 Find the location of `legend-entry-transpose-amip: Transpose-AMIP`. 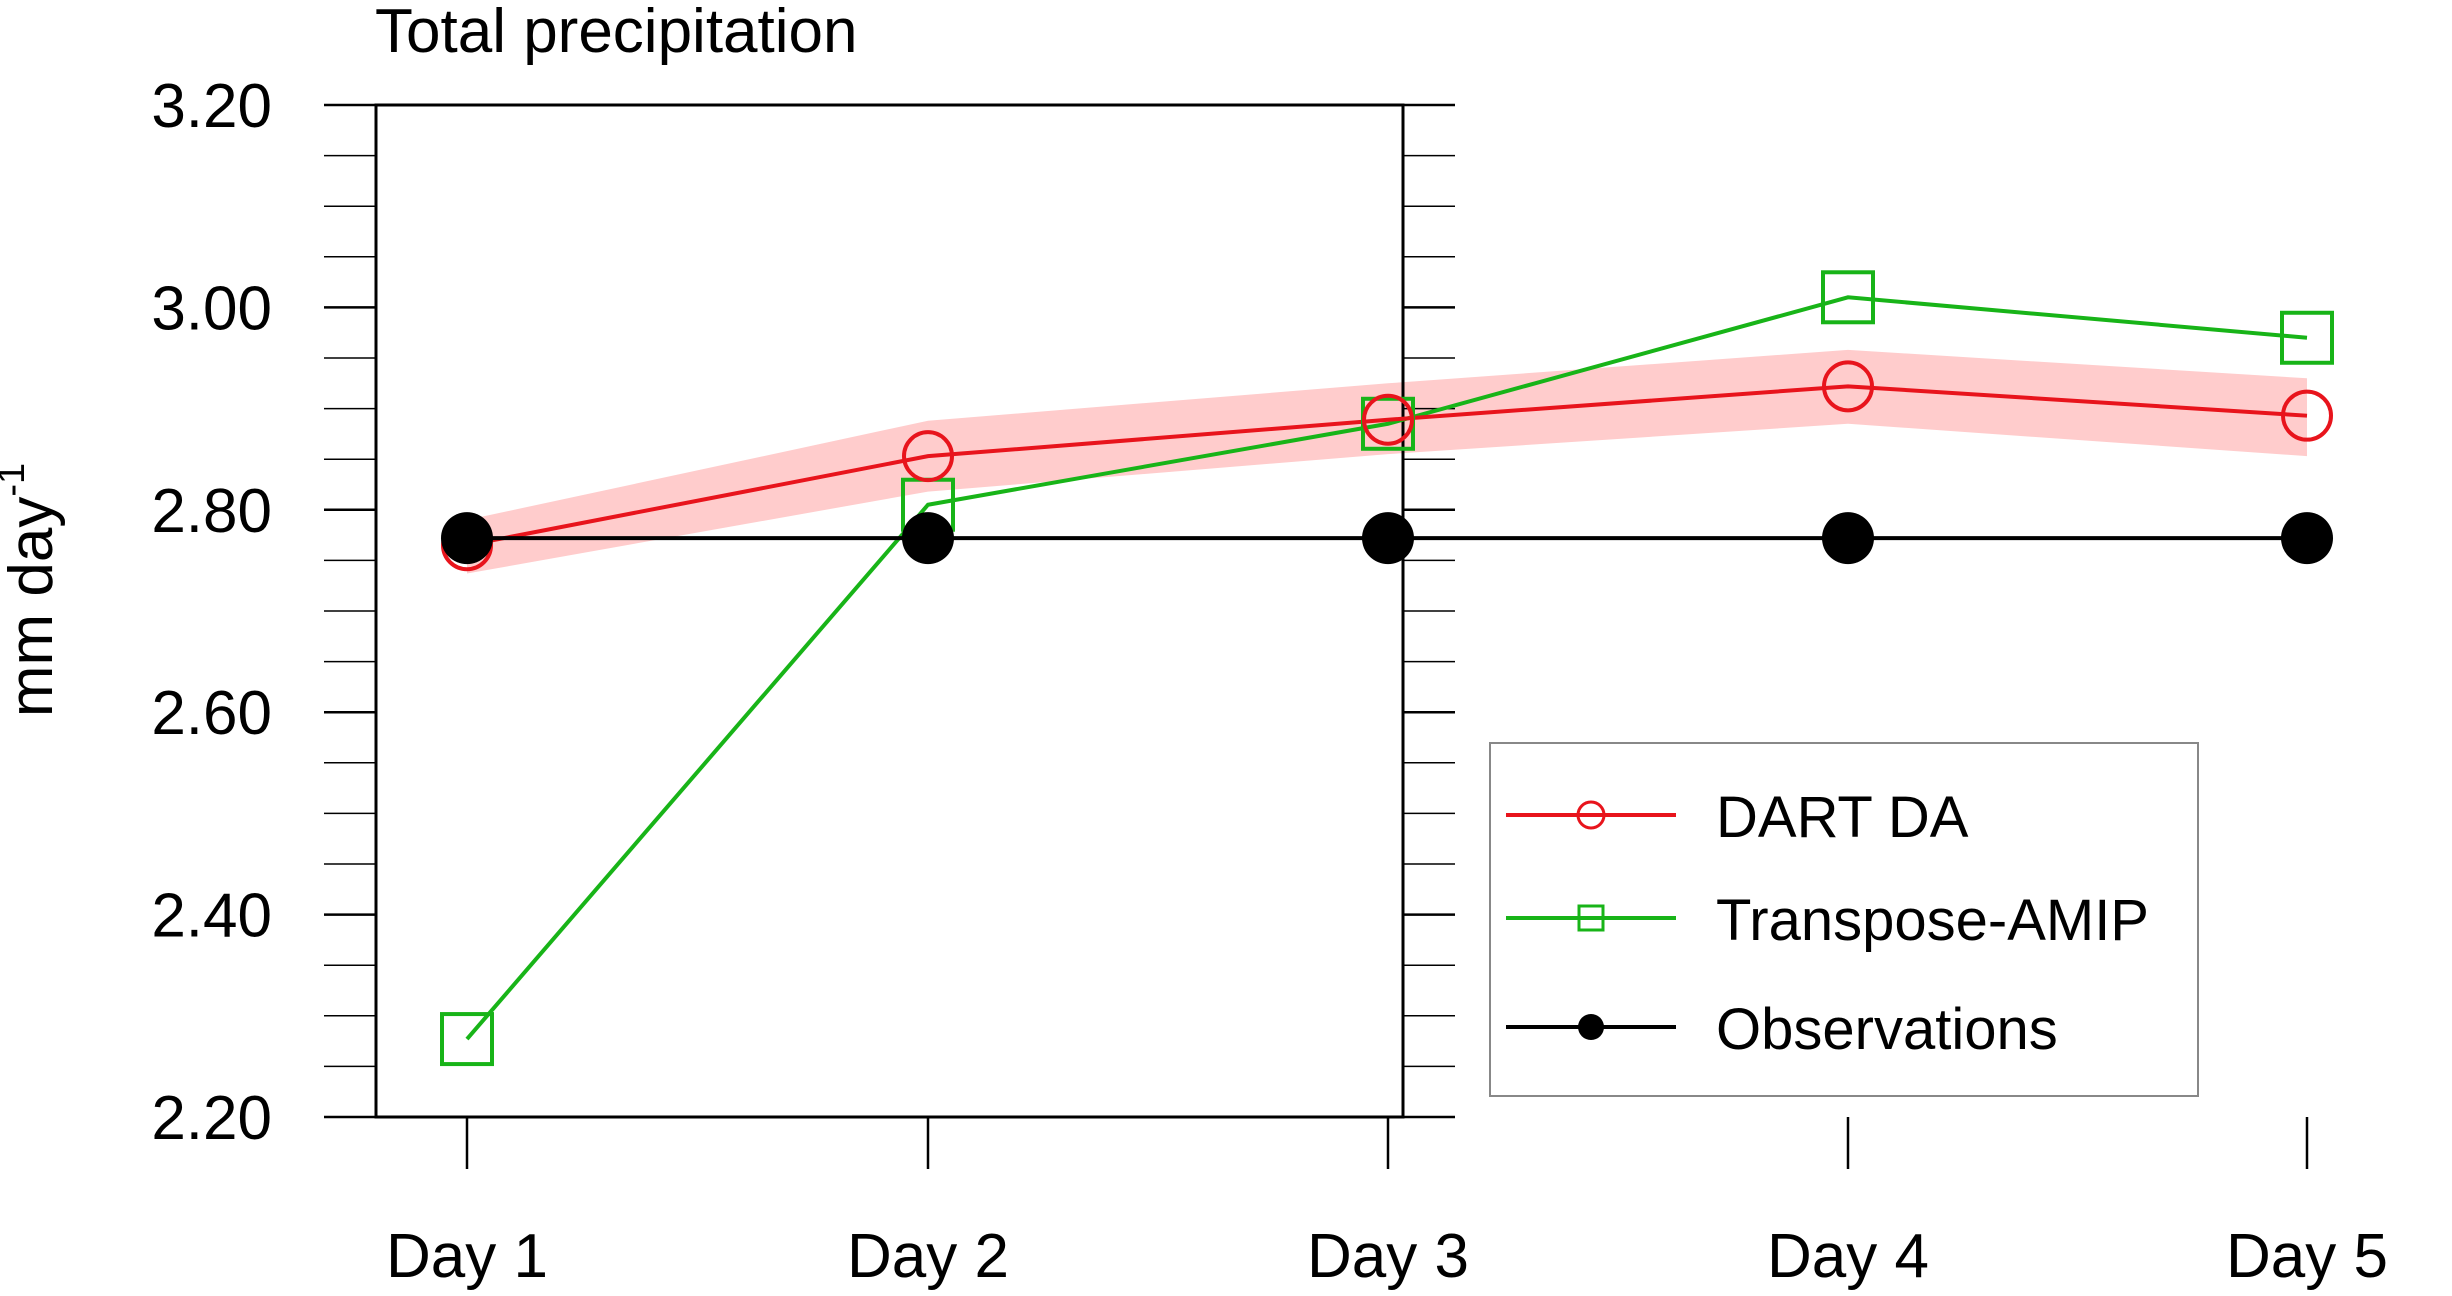

legend-entry-transpose-amip: Transpose-AMIP is located at coordinates (1827, 920).